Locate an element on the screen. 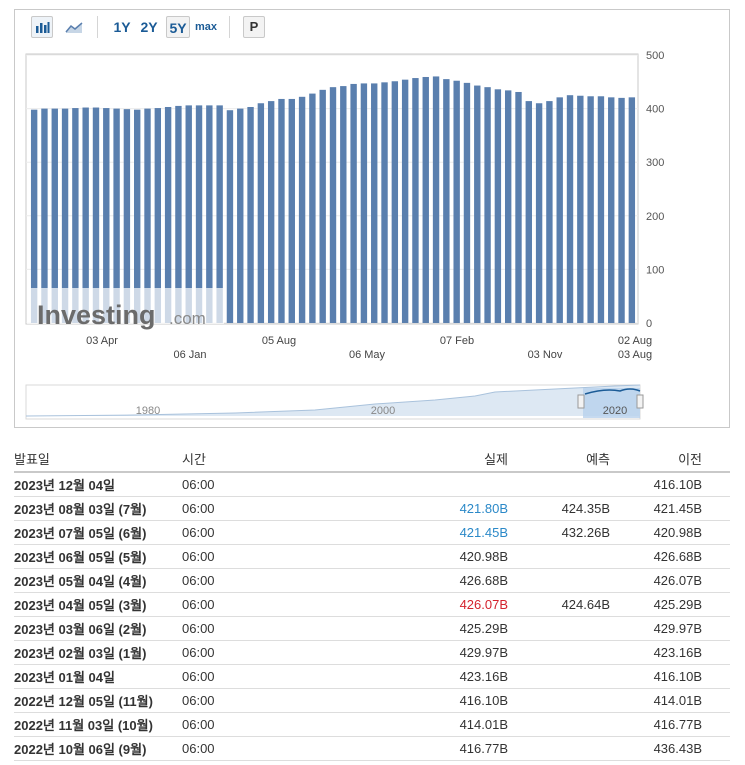 The height and width of the screenshot is (765, 745). range-max-button: max is located at coordinates (206, 27).